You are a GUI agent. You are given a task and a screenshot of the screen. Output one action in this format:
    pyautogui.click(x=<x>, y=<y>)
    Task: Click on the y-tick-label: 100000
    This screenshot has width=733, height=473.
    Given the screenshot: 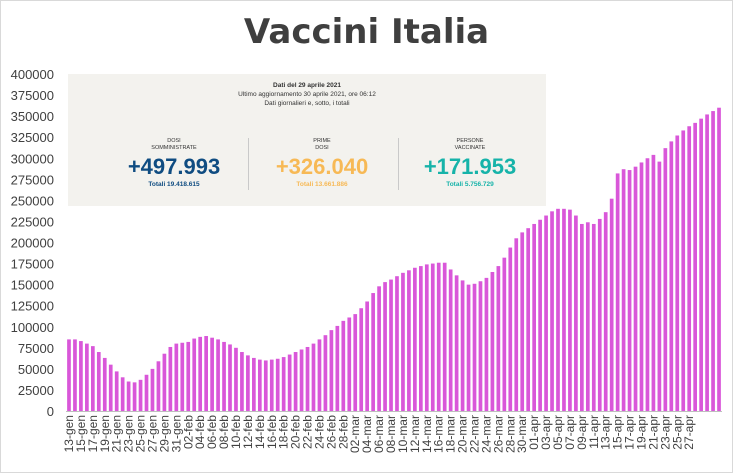 What is the action you would take?
    pyautogui.click(x=32, y=327)
    